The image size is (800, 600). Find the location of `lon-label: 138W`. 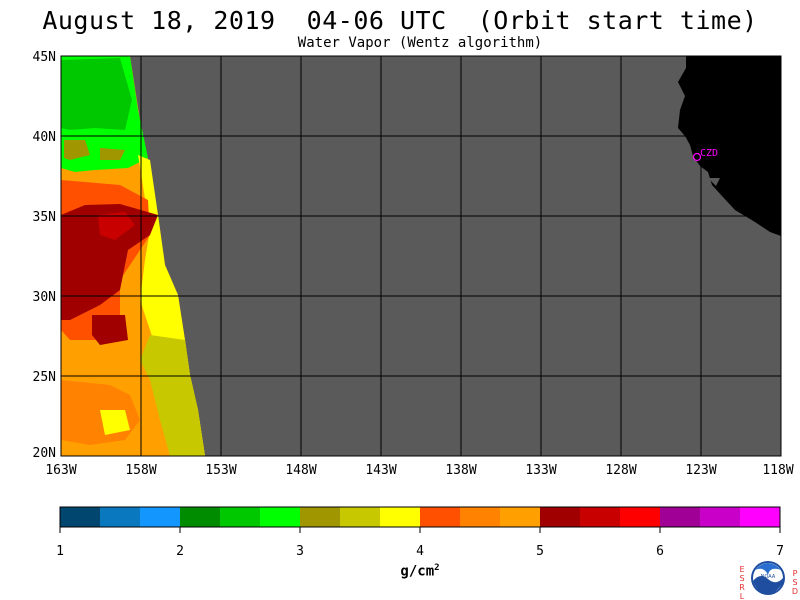

lon-label: 138W is located at coordinates (460, 470).